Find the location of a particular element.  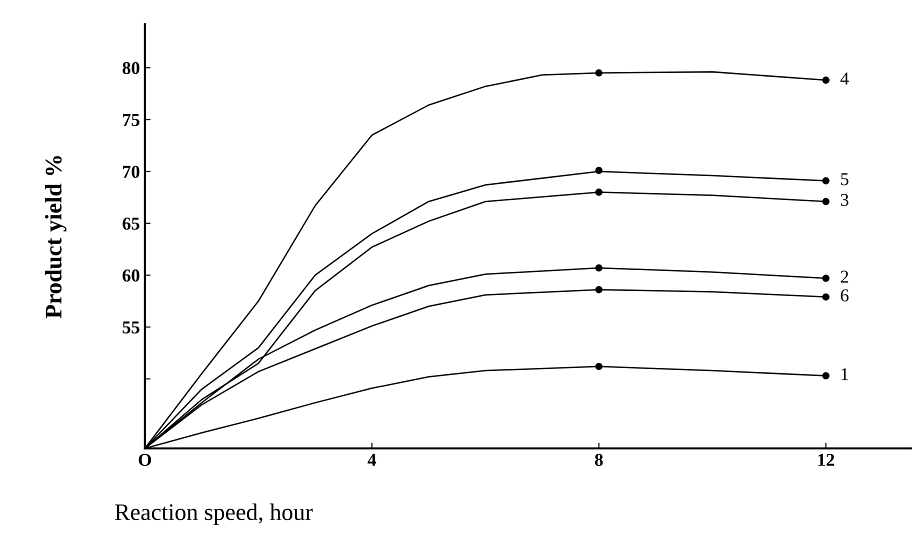

series-label: 1 is located at coordinates (845, 374).